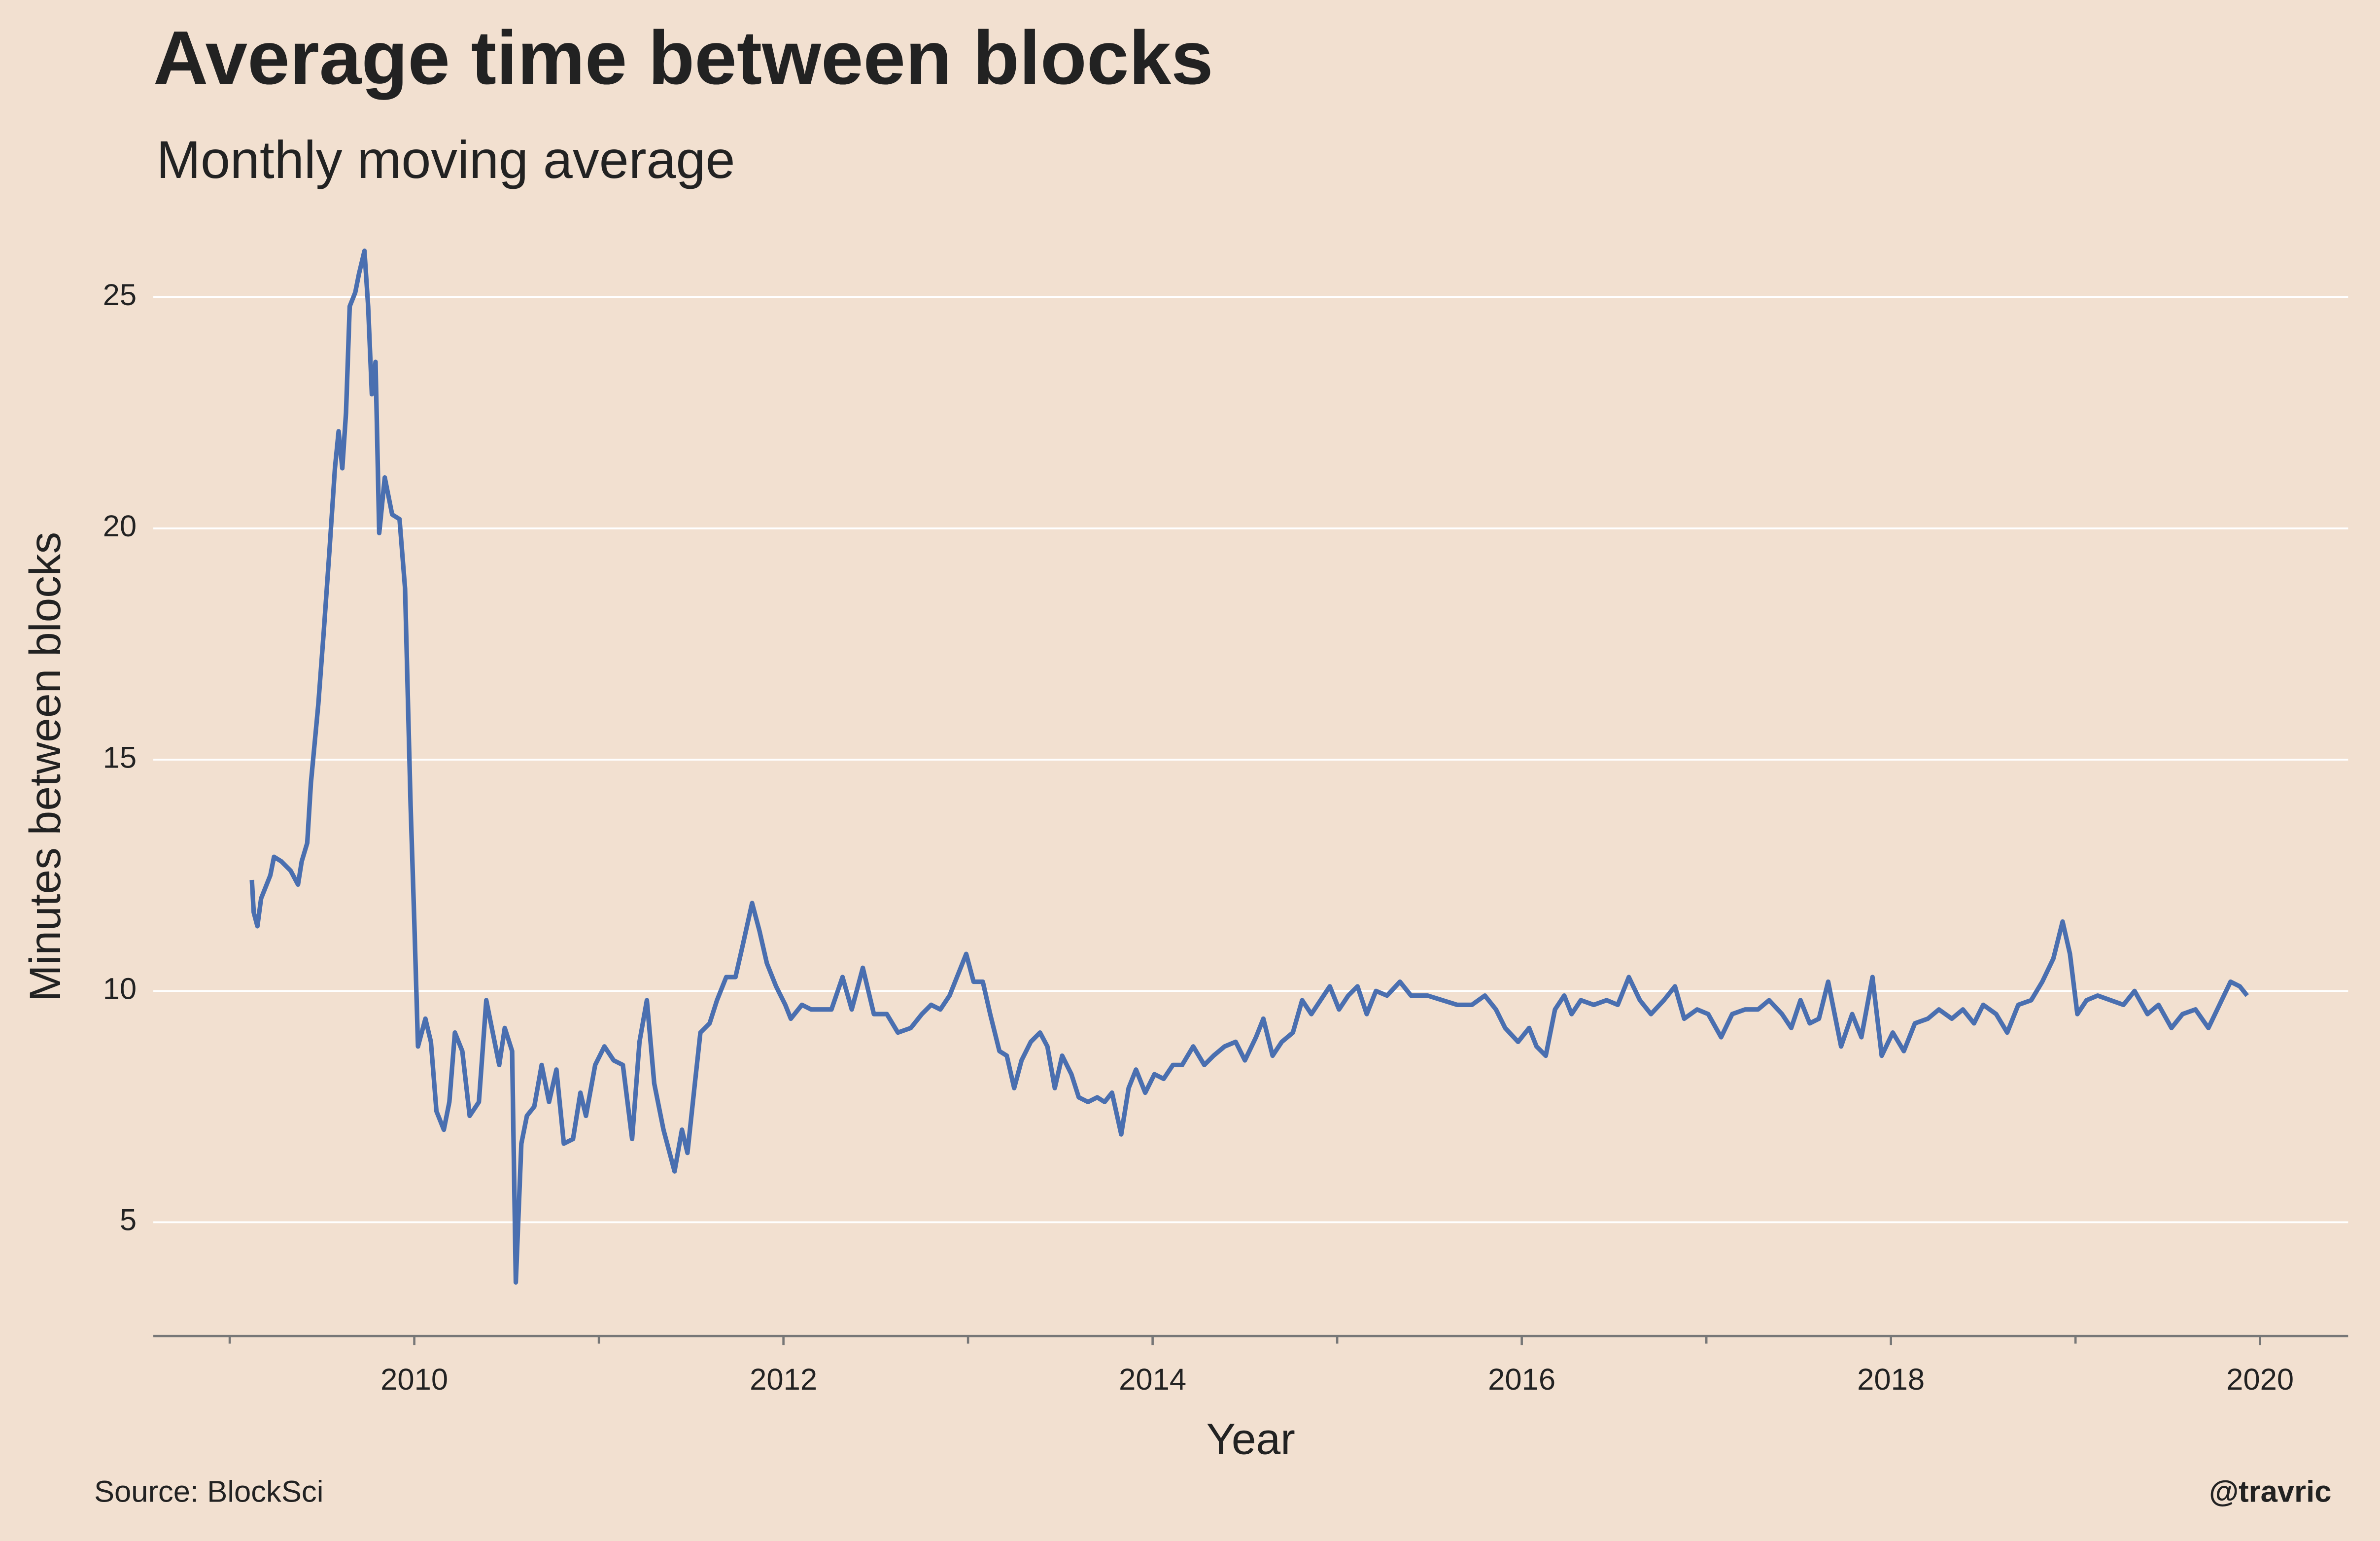  I want to click on y-tick-label: 25, so click(120, 295).